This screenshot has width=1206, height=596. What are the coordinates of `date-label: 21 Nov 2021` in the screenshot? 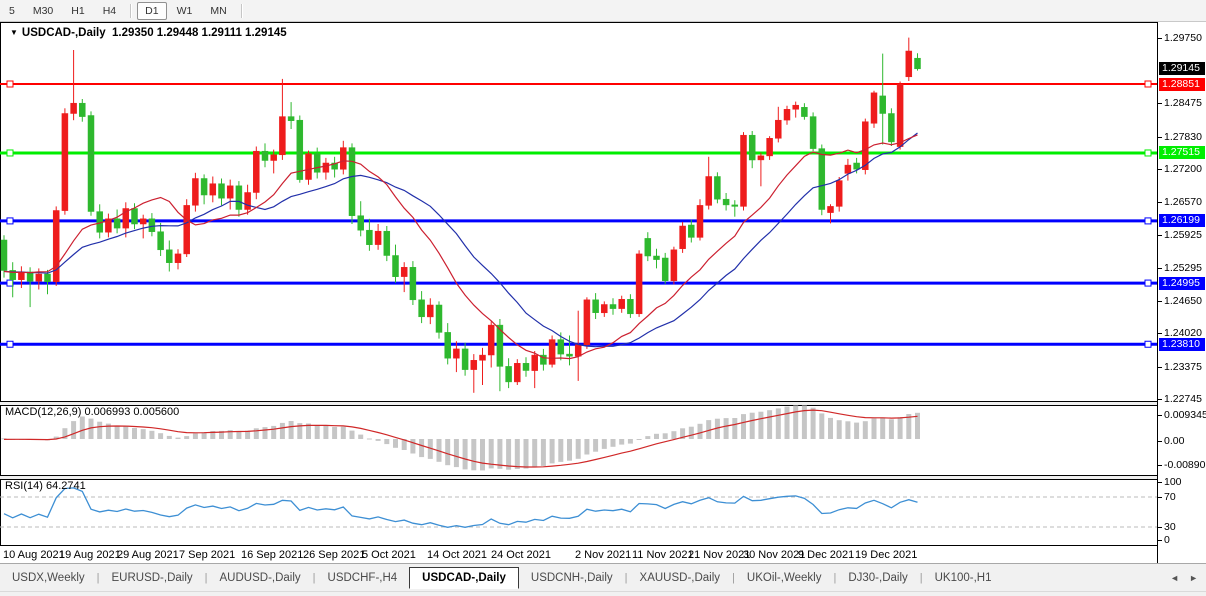 It's located at (719, 555).